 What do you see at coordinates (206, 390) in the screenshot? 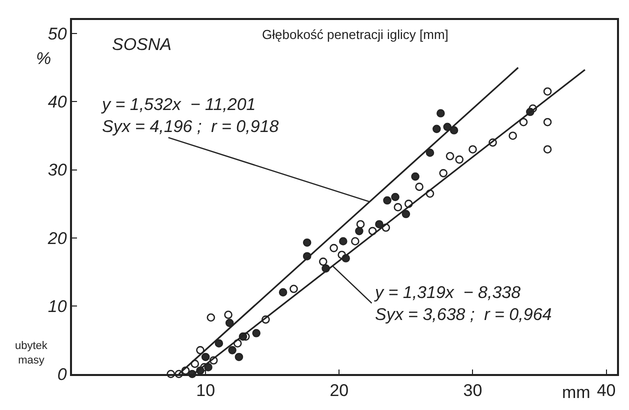
I see `x-tick-label: 10` at bounding box center [206, 390].